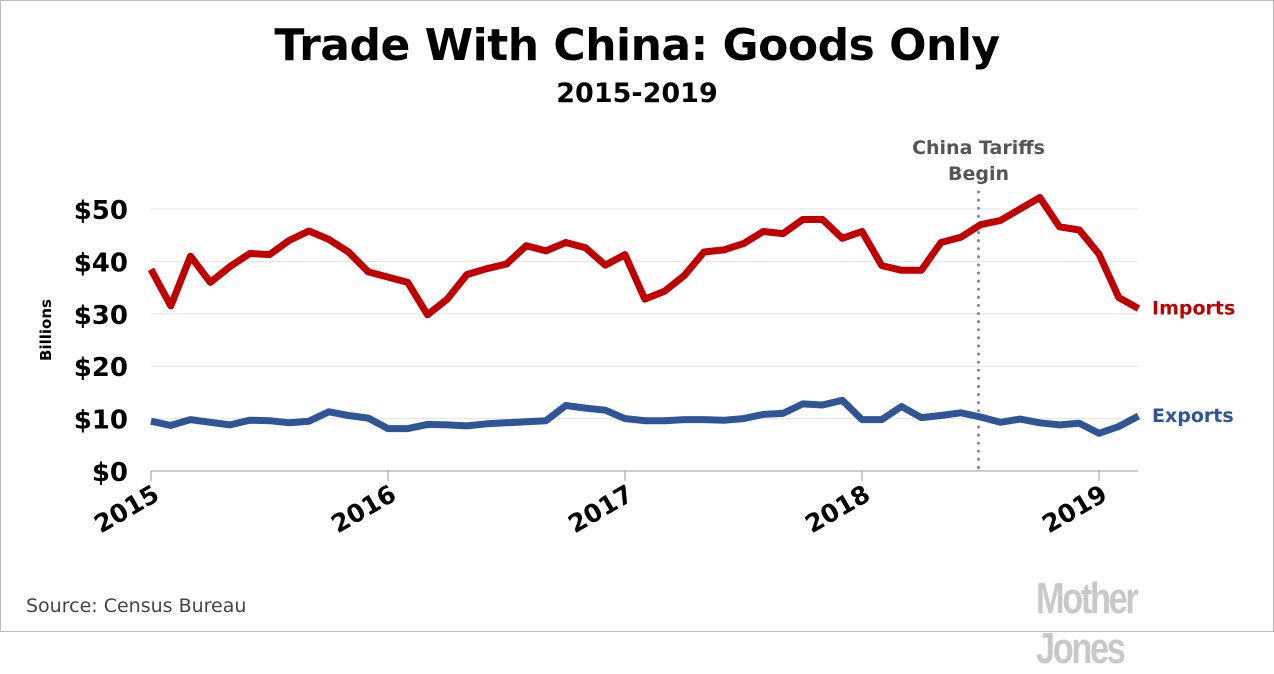 The width and height of the screenshot is (1274, 674). I want to click on y-axis-label: Billions, so click(46, 330).